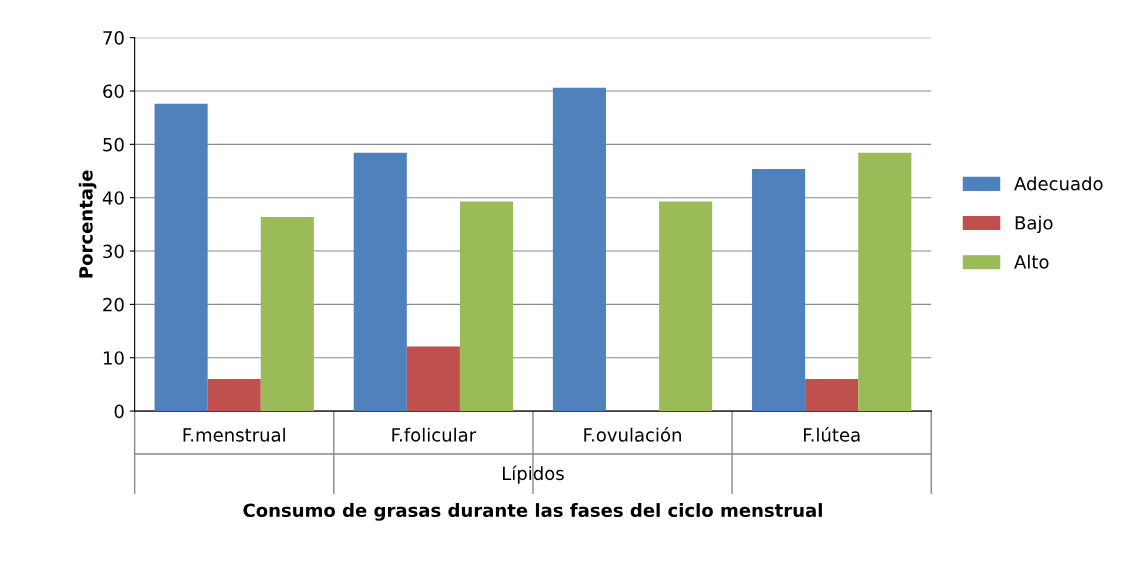  I want to click on y-tick-label: 0, so click(119, 411).